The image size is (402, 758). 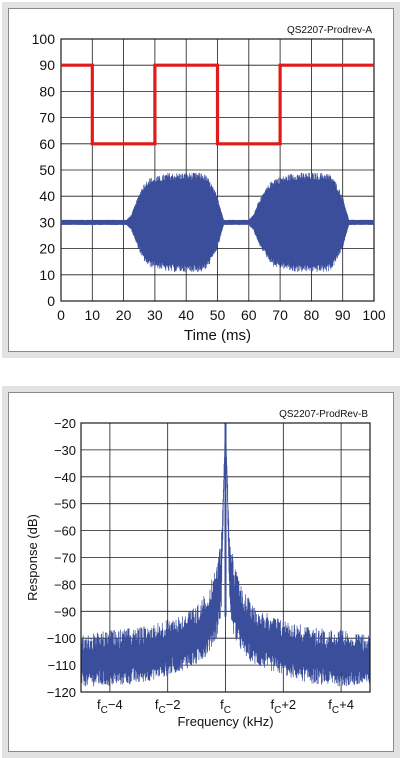 I want to click on chart-id-label: QS2207-ProdRev-B, so click(x=323, y=414).